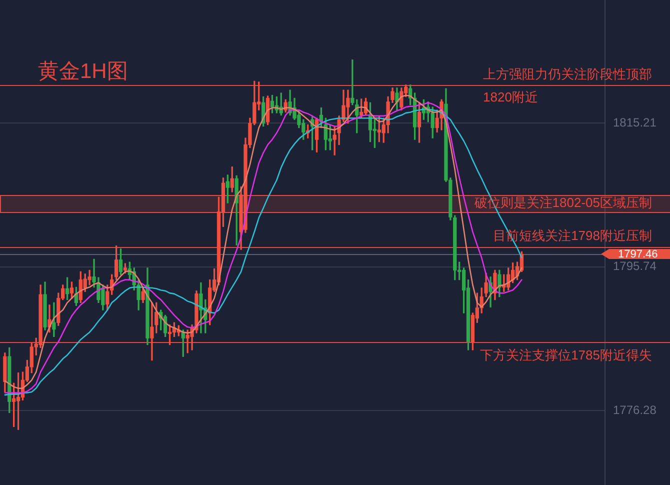  What do you see at coordinates (567, 85) in the screenshot?
I see `ref-line-label: 上方强阻力仍关注阶段性顶部 1820附近` at bounding box center [567, 85].